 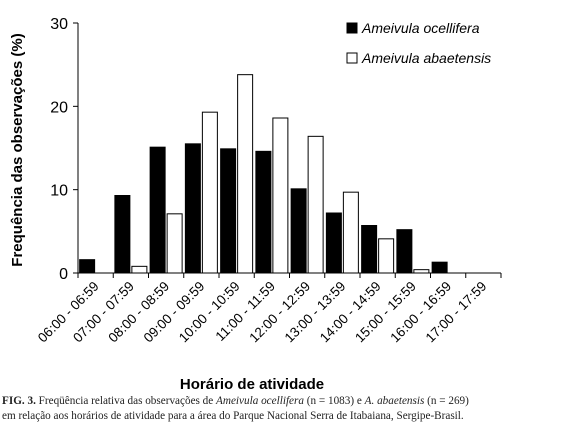 I want to click on legend-label-ocellifera: Ameivula ocellifera, so click(x=420, y=28).